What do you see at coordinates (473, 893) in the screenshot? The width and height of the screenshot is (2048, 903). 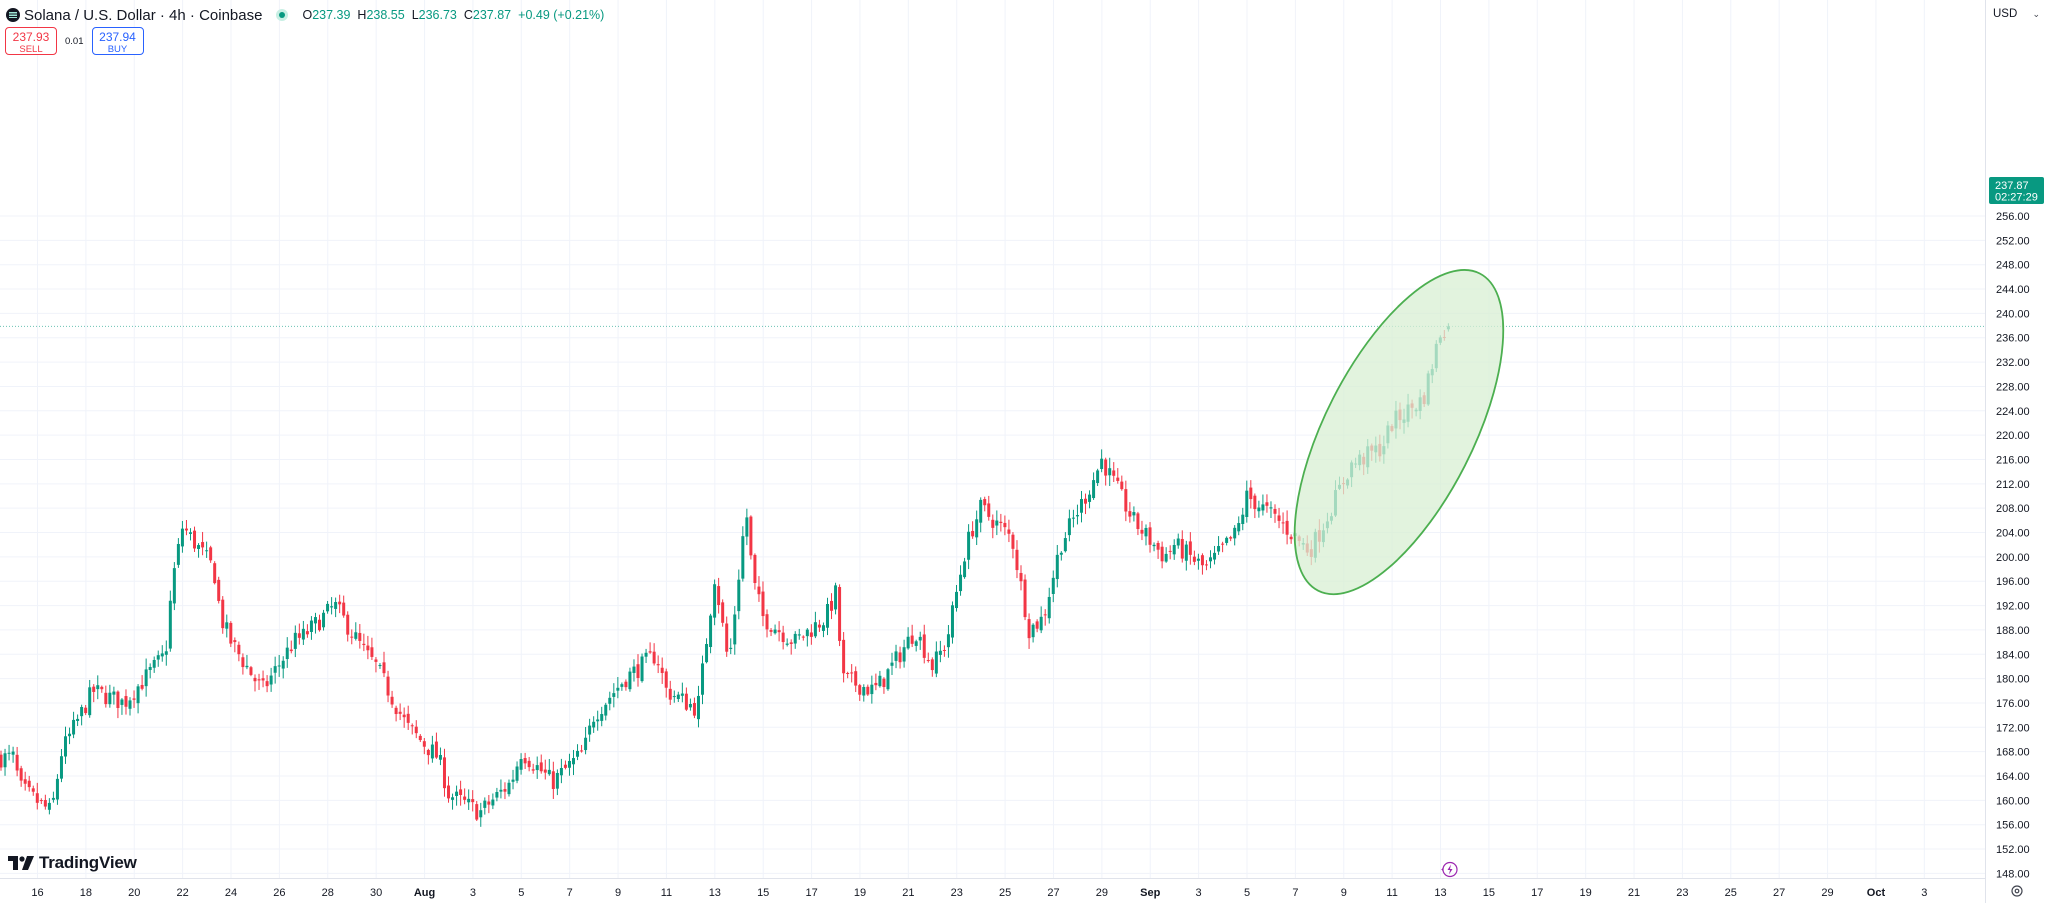 I see `time-tick-label: 3` at bounding box center [473, 893].